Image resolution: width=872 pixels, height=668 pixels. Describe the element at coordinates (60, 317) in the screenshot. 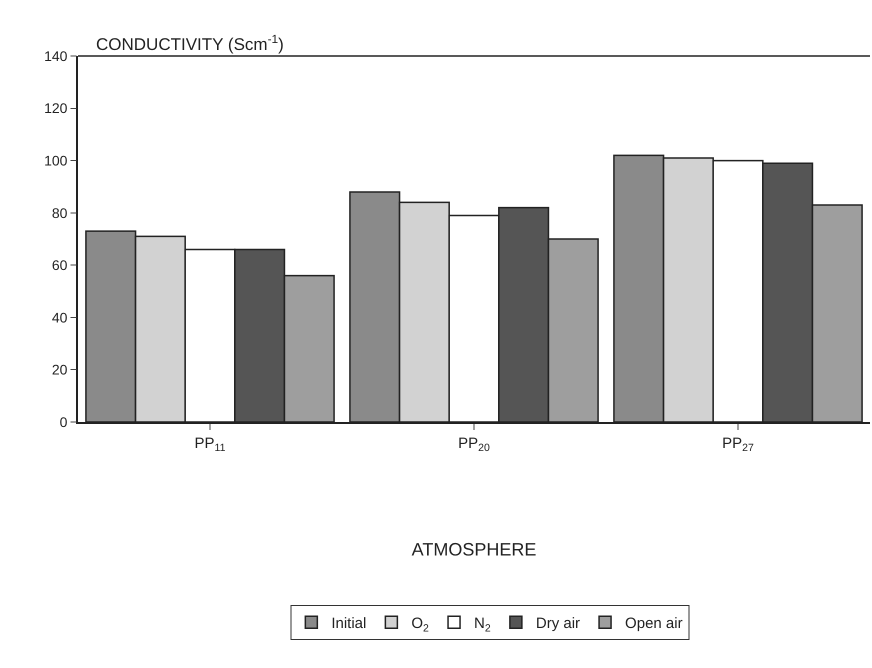

I see `y-tick-label: 40` at that location.